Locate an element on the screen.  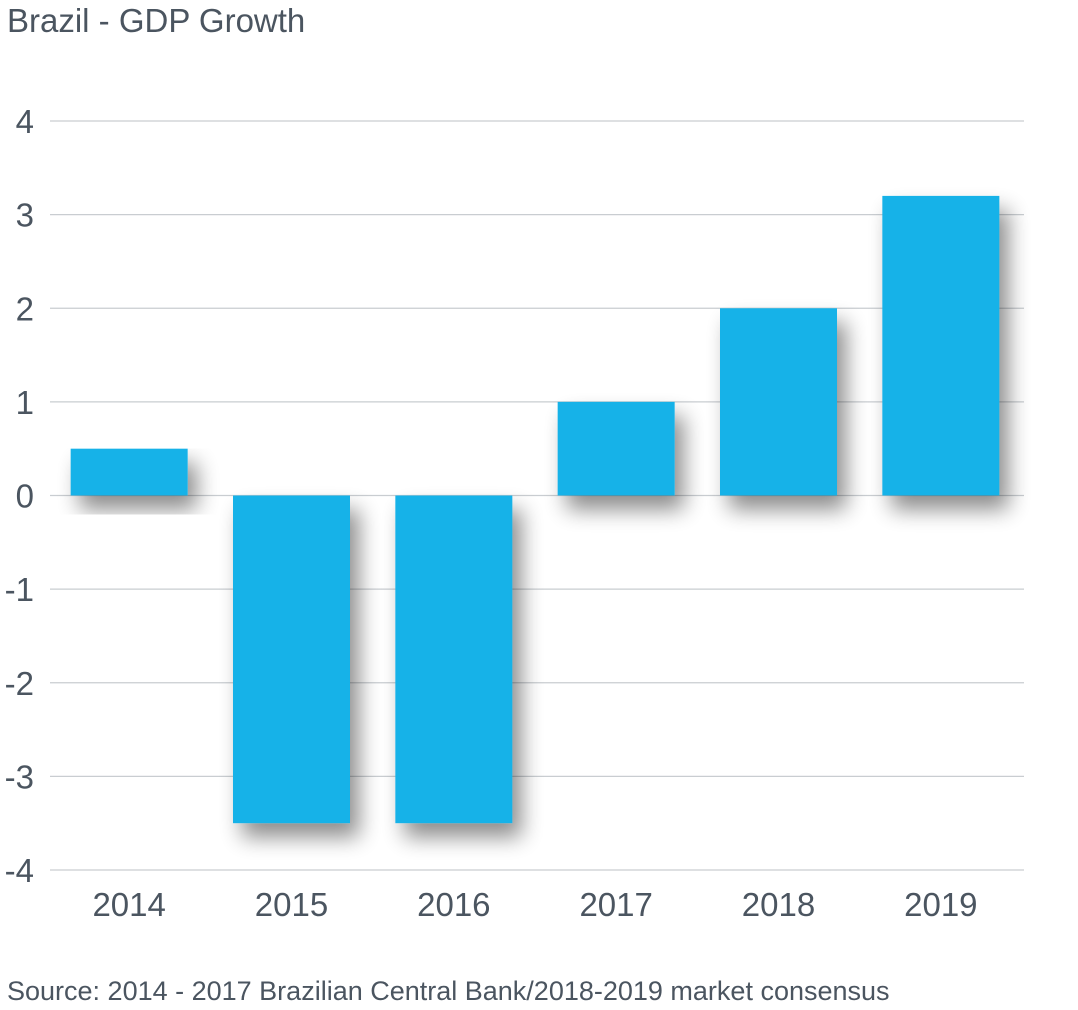
y-tick-label: -3 is located at coordinates (19, 776).